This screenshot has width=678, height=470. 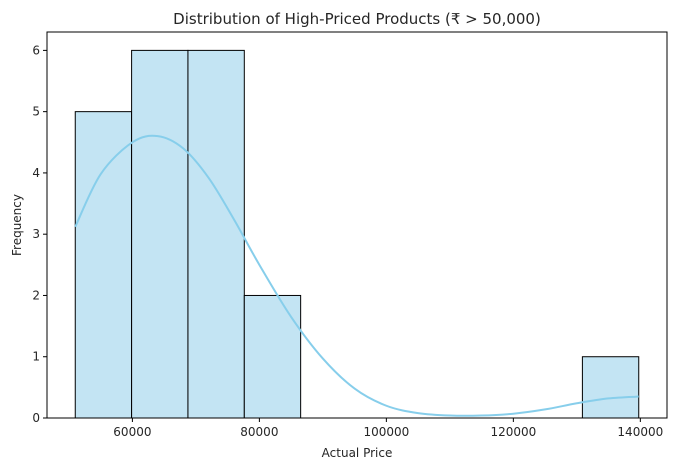 What do you see at coordinates (36, 234) in the screenshot?
I see `y-tick-label: 3` at bounding box center [36, 234].